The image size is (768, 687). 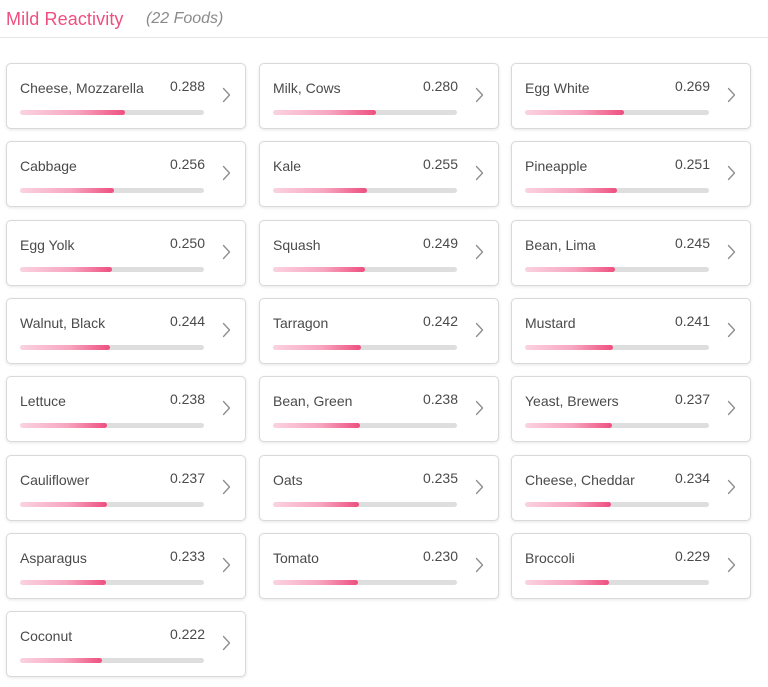 What do you see at coordinates (631, 331) in the screenshot?
I see `food-card: Mustard 0.241` at bounding box center [631, 331].